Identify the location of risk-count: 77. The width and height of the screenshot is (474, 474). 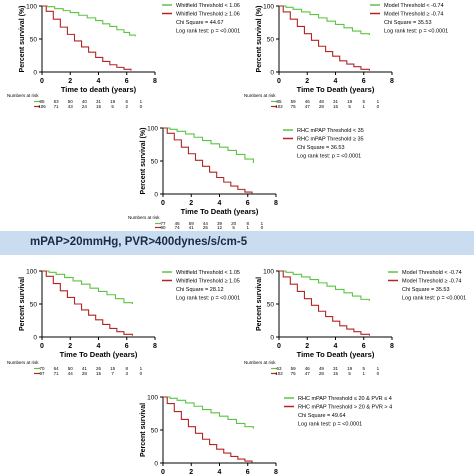
(163, 223).